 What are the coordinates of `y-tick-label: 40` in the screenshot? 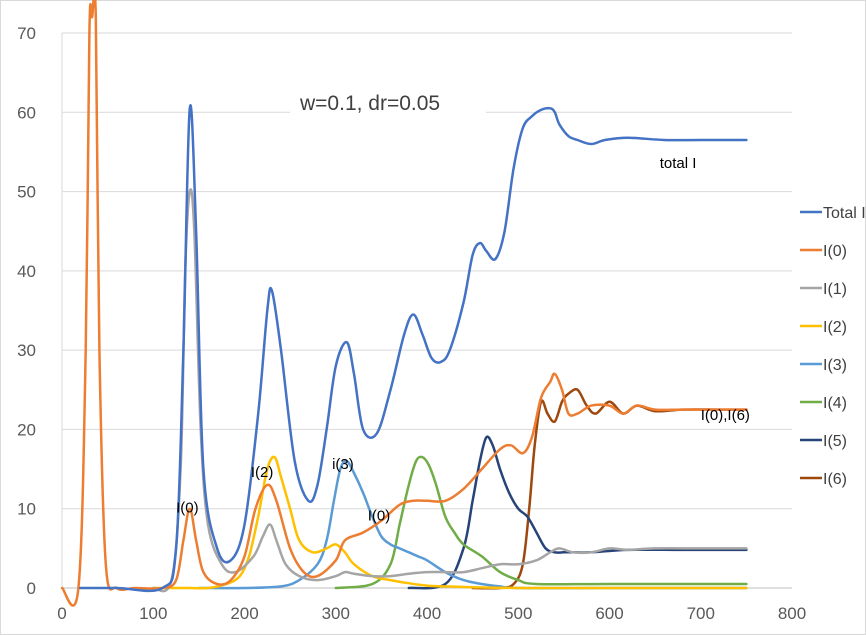 It's located at (26, 271).